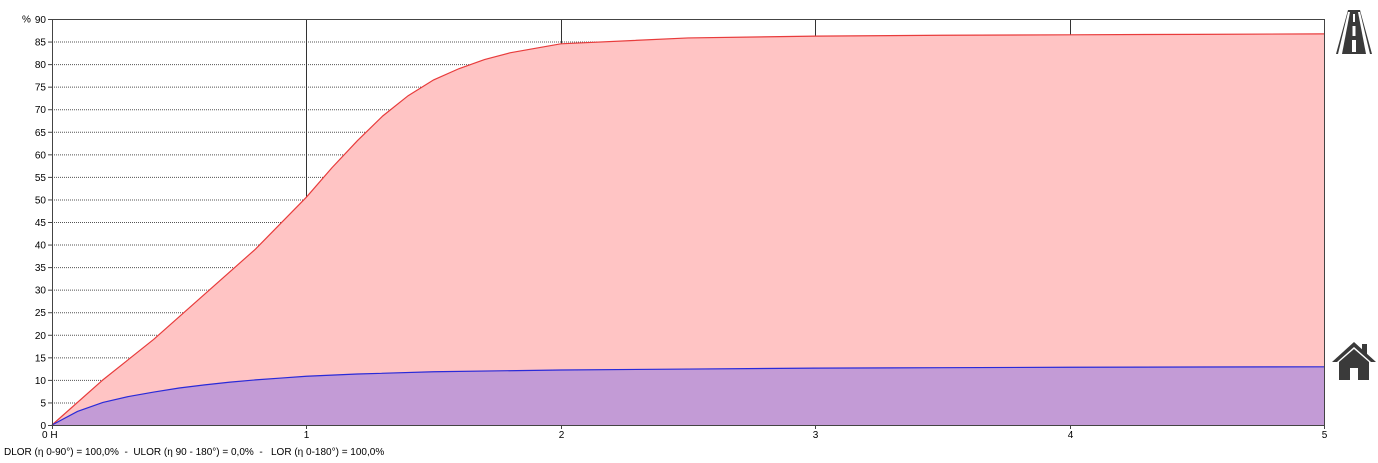  I want to click on y-tick-label: 35, so click(41, 268).